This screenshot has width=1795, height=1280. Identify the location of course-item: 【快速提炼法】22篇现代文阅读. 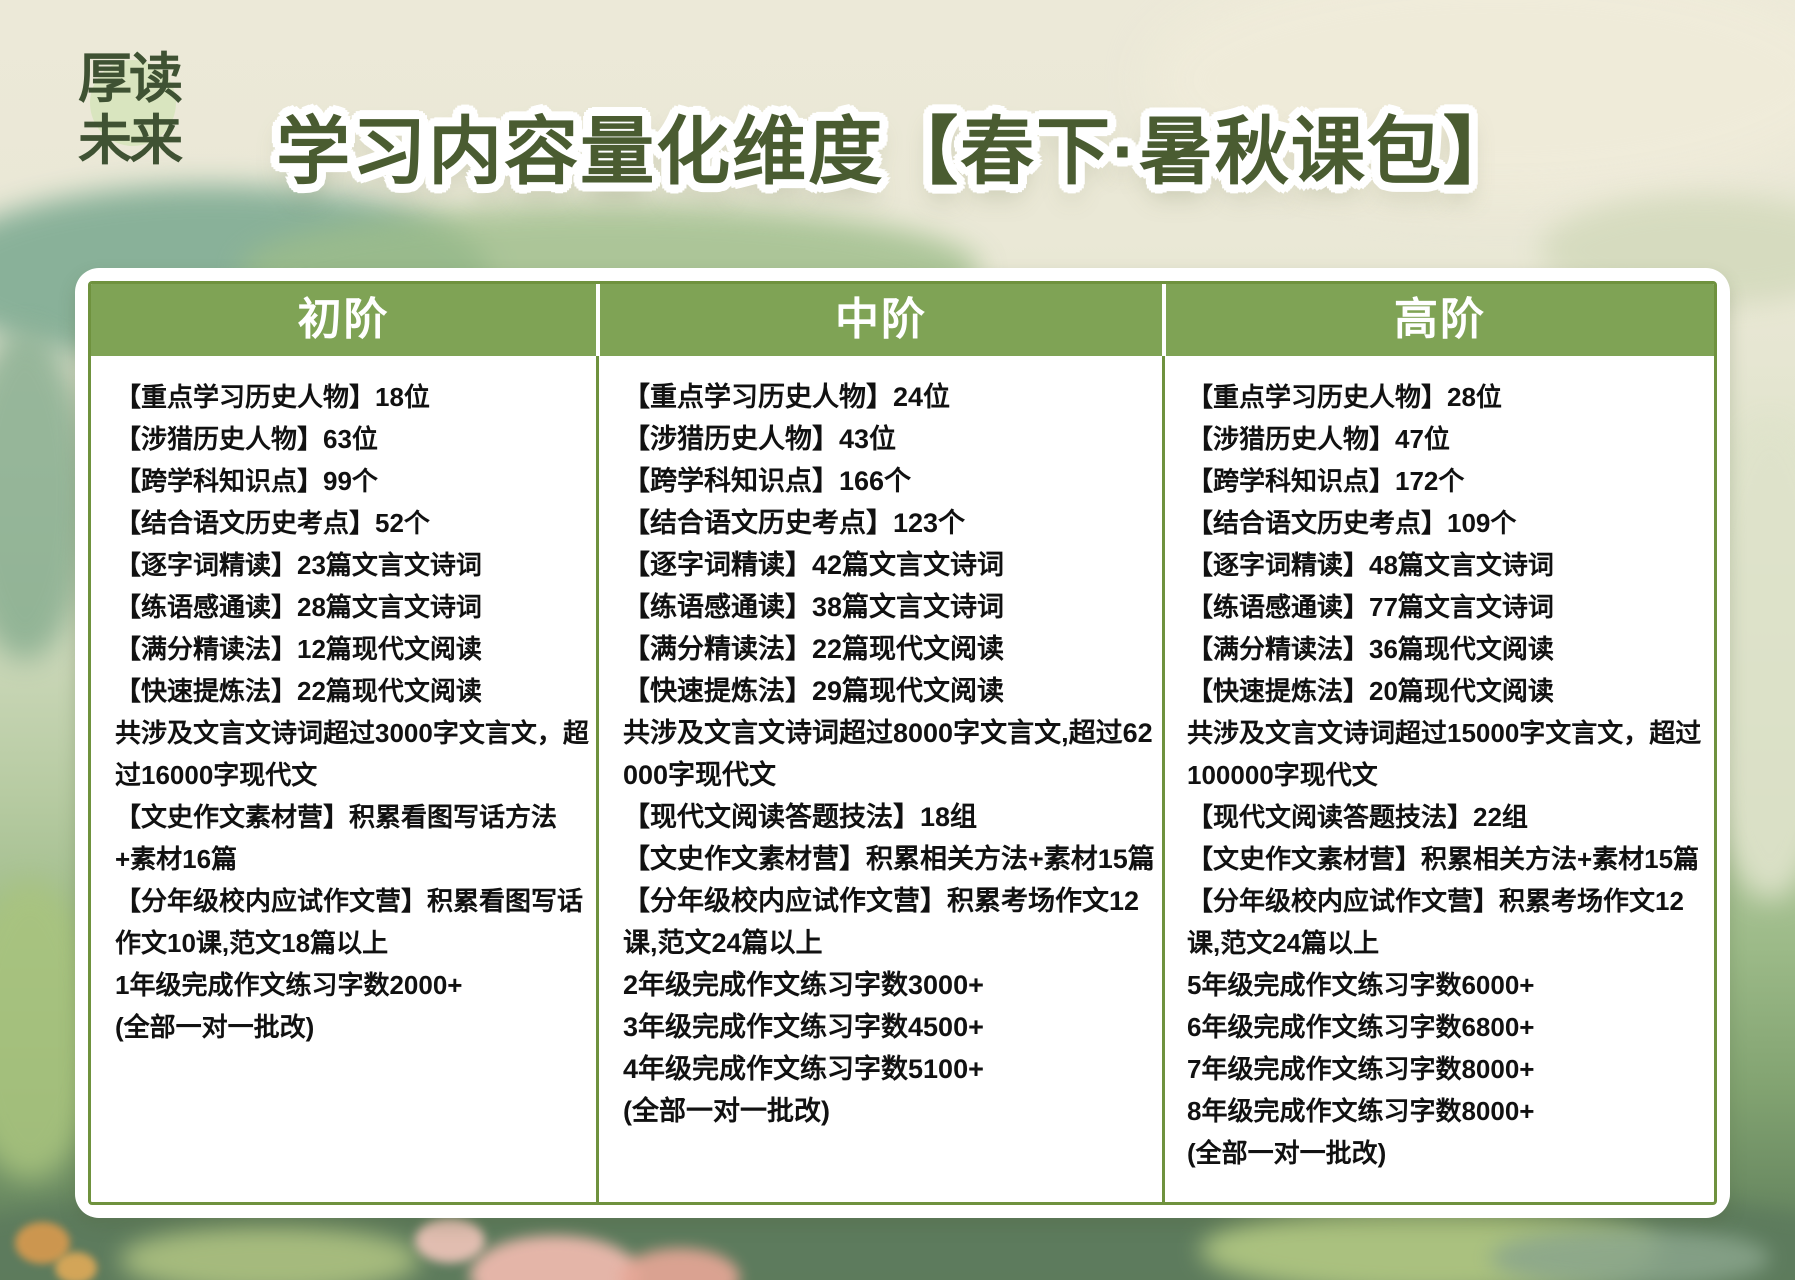
(298, 691).